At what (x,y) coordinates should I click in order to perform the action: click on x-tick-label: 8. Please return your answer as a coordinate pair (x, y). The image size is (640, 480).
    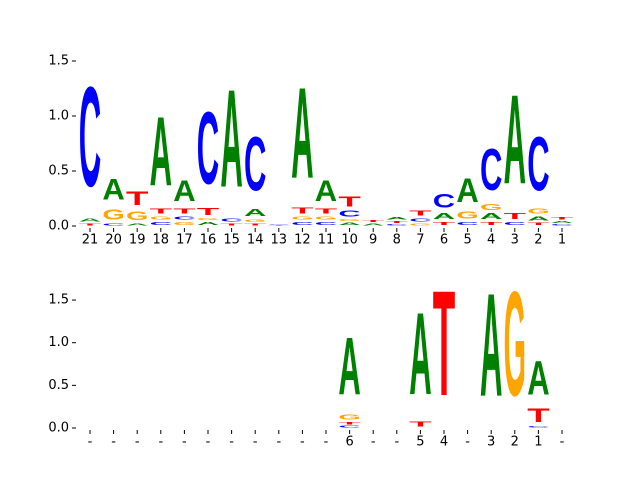
    Looking at the image, I should click on (397, 240).